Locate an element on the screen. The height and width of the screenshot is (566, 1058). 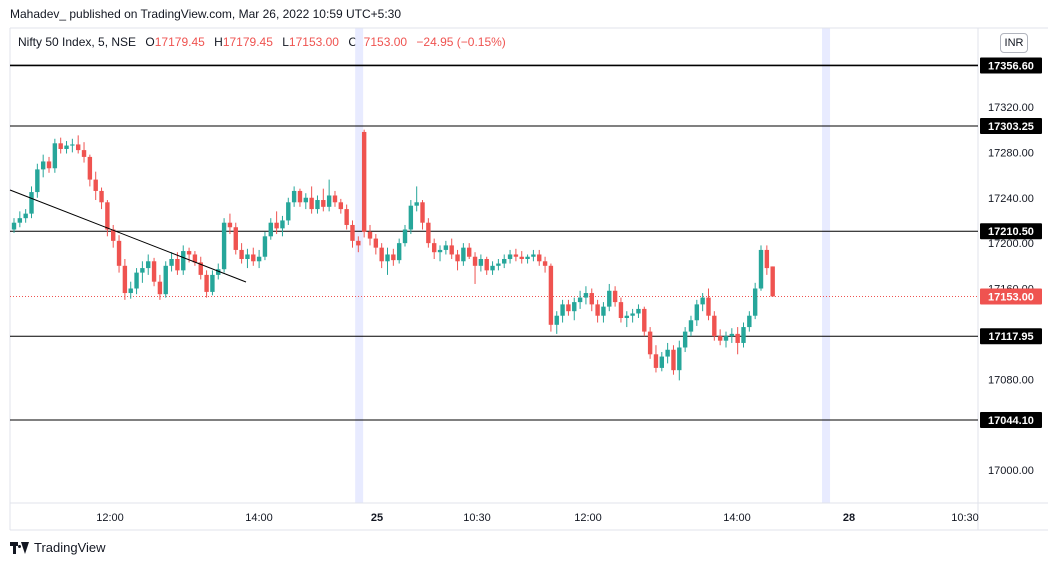
low-label: L is located at coordinates (285, 42).